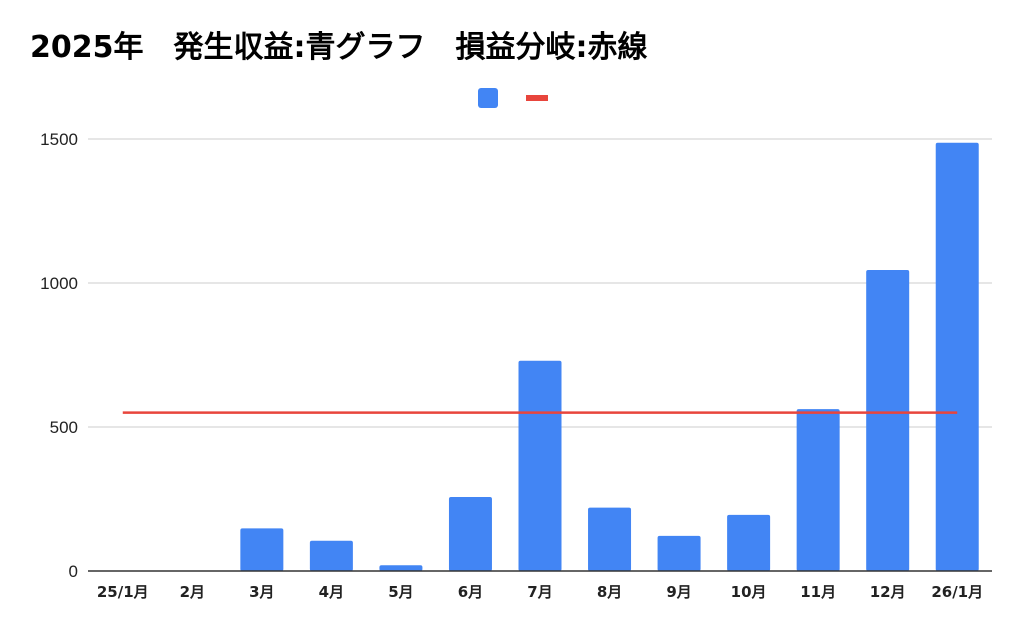  What do you see at coordinates (261, 592) in the screenshot?
I see `x-tick-label: 3月` at bounding box center [261, 592].